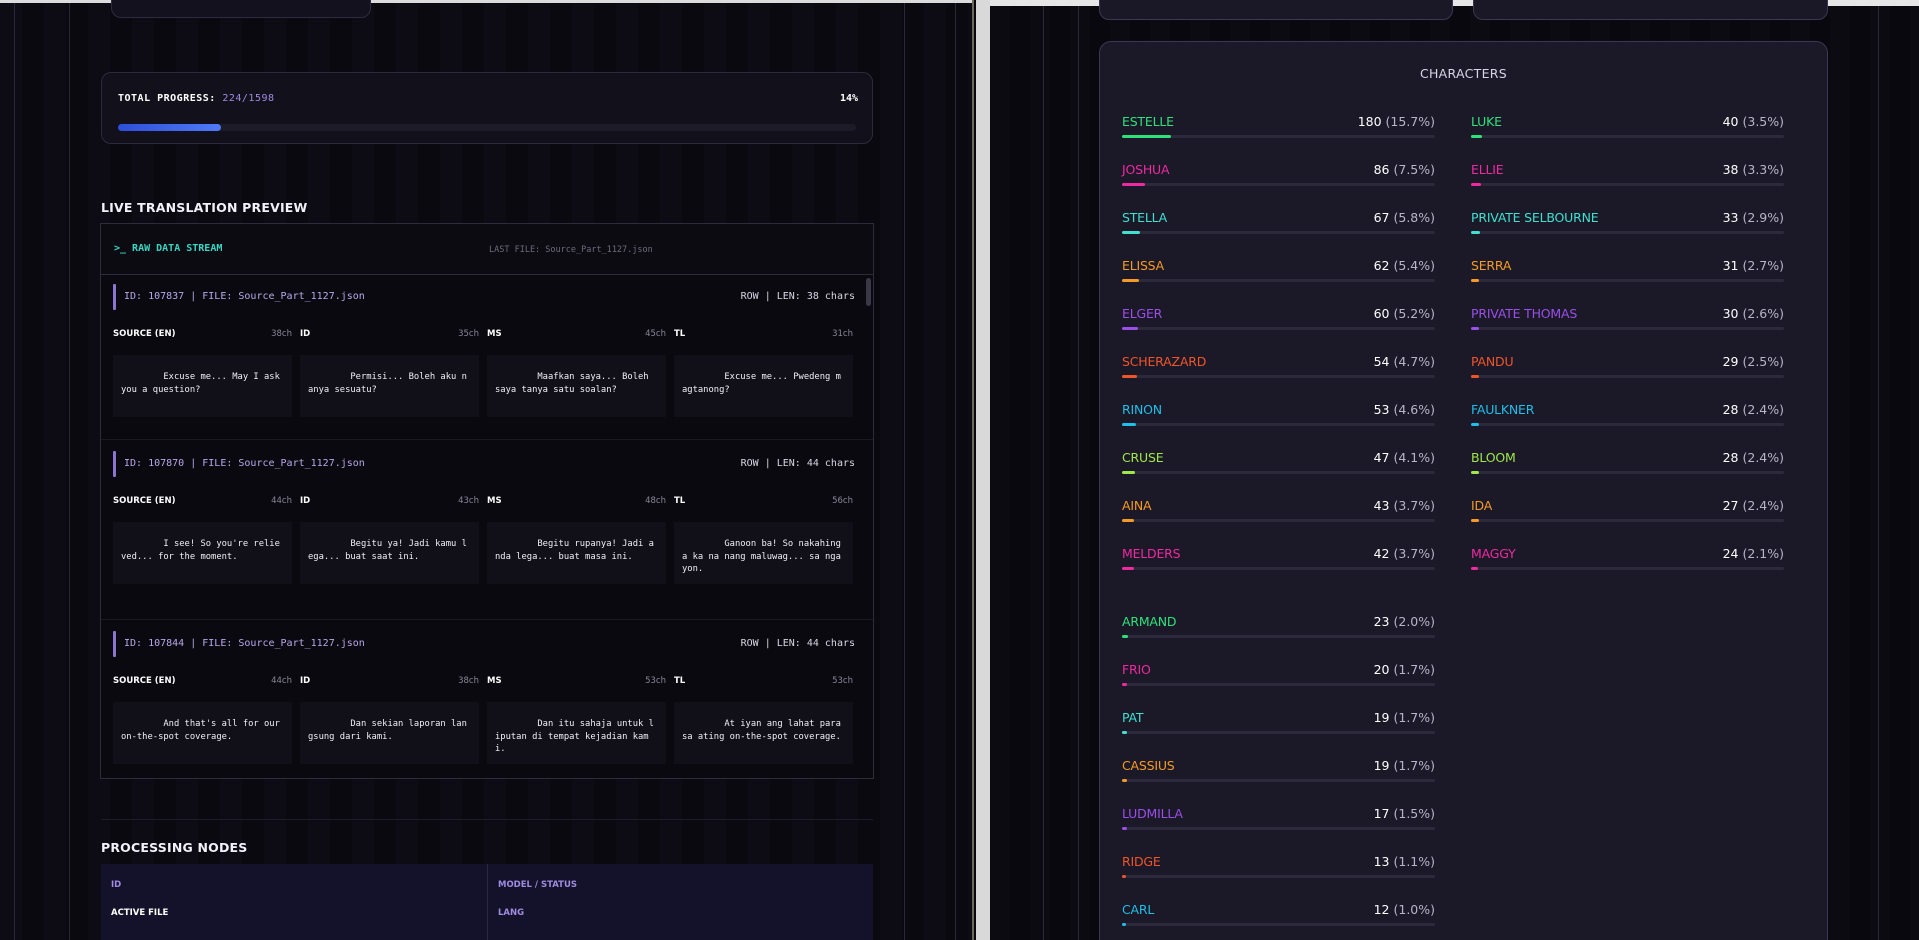  What do you see at coordinates (116, 885) in the screenshot?
I see `nodes-header-id: ID` at bounding box center [116, 885].